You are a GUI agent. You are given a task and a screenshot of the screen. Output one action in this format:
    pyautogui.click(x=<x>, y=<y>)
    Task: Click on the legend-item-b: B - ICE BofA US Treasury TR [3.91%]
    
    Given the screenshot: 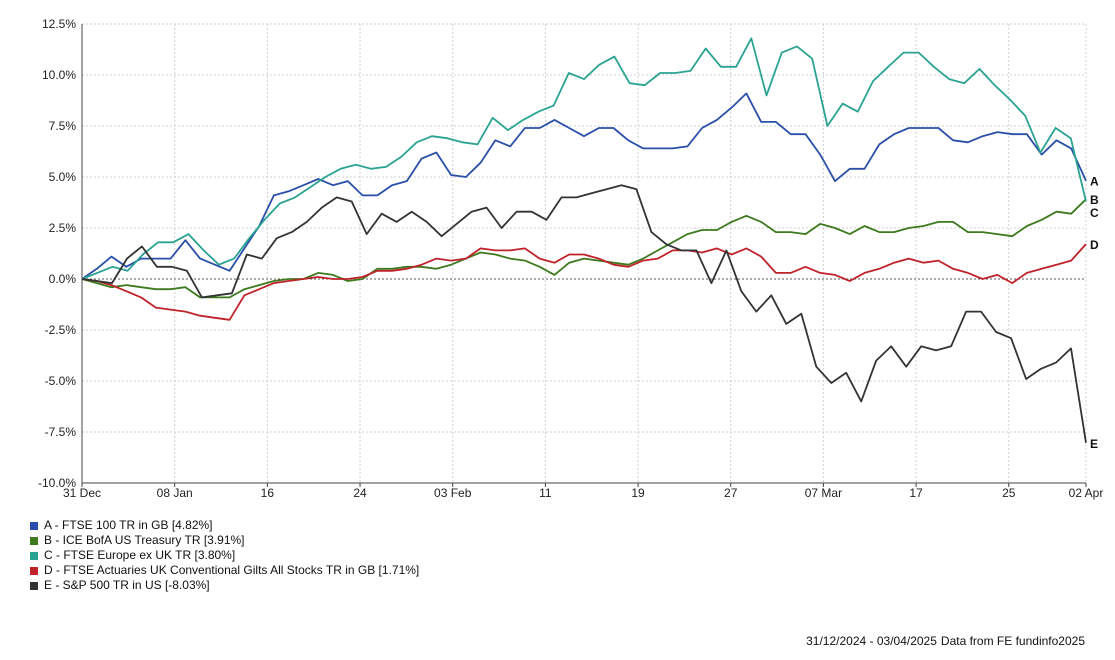 What is the action you would take?
    pyautogui.click(x=224, y=540)
    